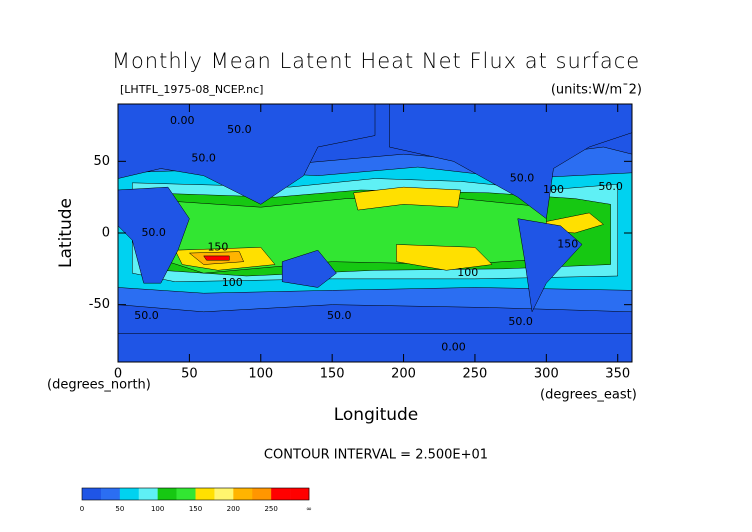 Image resolution: width=752 pixels, height=532 pixels. I want to click on units: (units:W/m¯2), so click(596, 90).